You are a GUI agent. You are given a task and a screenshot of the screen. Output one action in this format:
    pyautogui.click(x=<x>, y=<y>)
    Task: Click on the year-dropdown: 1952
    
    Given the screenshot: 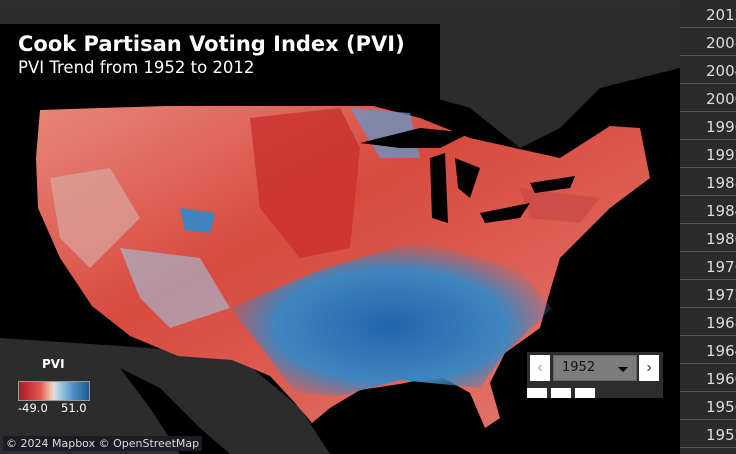 What is the action you would take?
    pyautogui.click(x=595, y=368)
    